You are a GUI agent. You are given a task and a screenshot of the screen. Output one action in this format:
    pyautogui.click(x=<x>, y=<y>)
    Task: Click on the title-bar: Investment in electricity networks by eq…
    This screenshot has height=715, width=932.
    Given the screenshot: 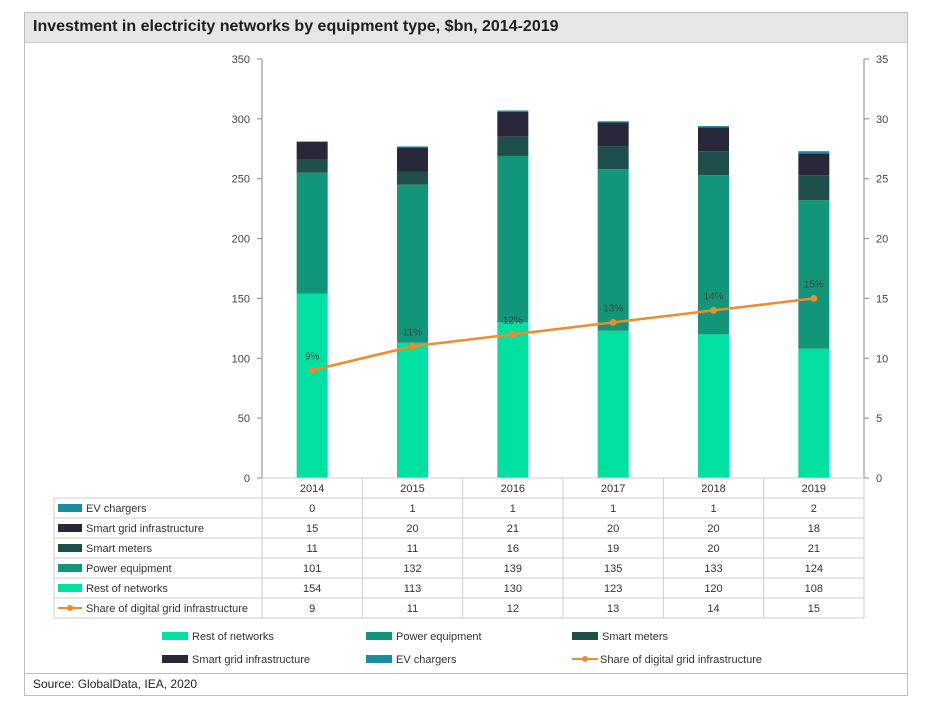 What is the action you would take?
    pyautogui.click(x=466, y=28)
    